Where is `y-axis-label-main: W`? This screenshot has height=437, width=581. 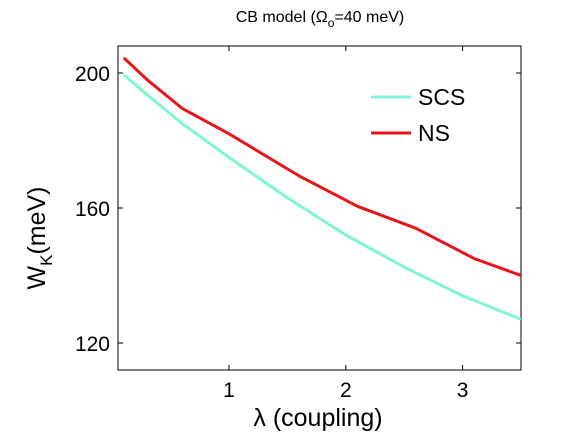 y-axis-label-main: W is located at coordinates (37, 278).